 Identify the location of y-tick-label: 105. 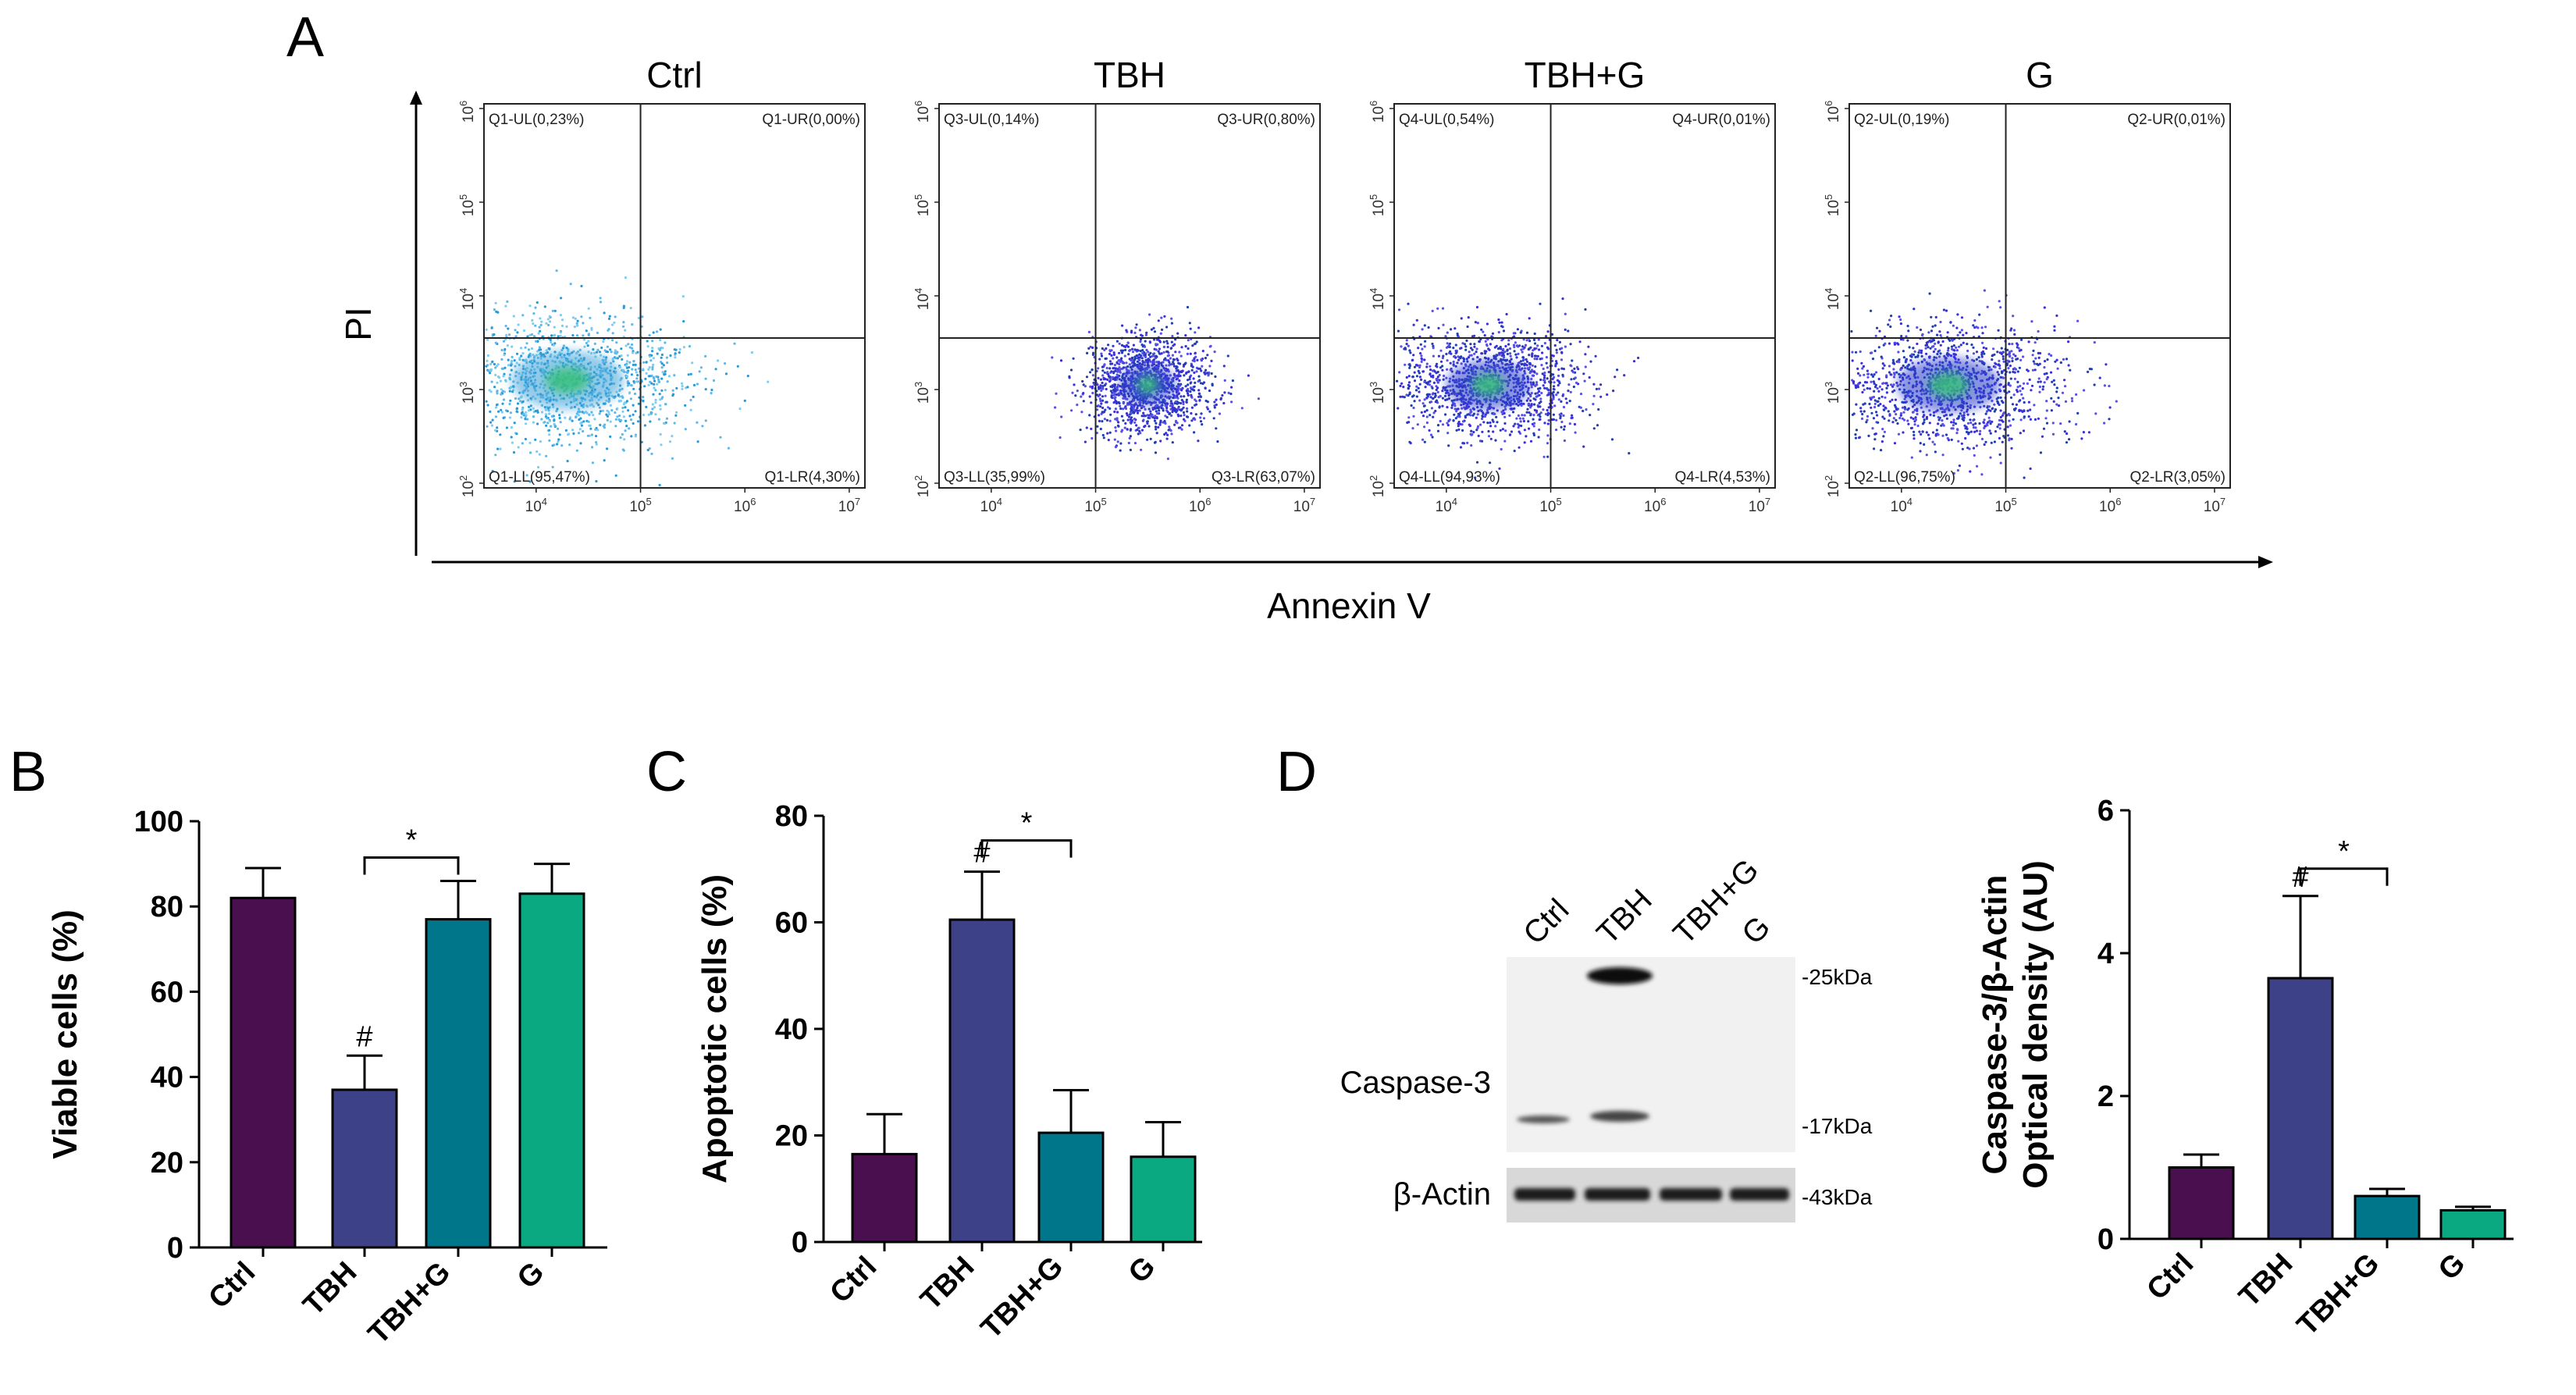
(467, 205).